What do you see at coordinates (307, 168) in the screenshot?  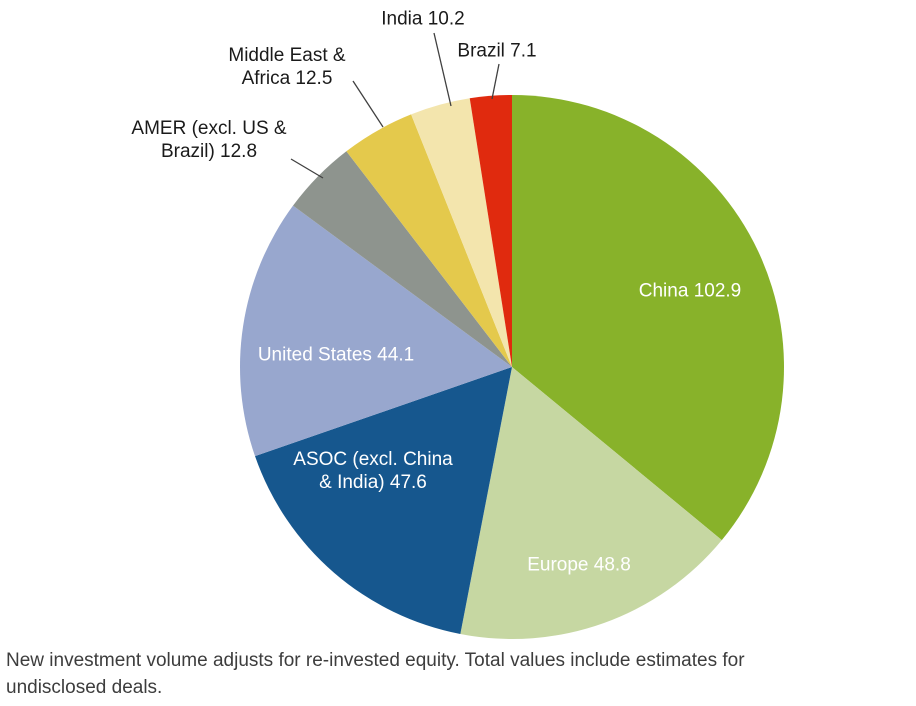 I see `leader-line-amer` at bounding box center [307, 168].